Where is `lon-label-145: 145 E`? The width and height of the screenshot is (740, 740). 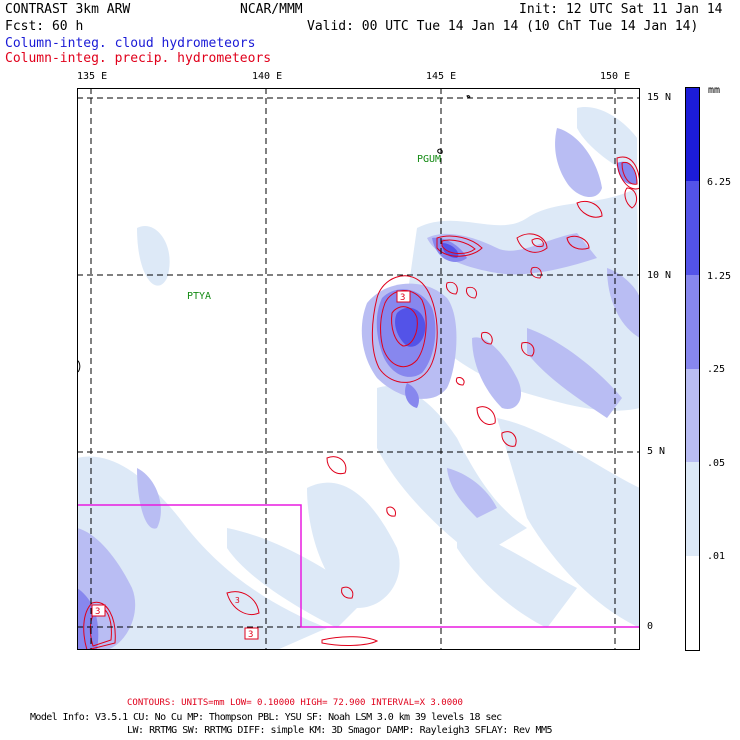 lon-label-145: 145 E is located at coordinates (441, 76).